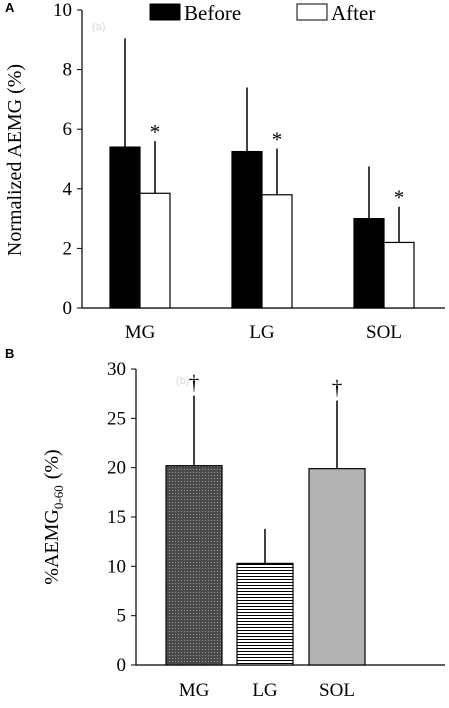 The width and height of the screenshot is (449, 708). I want to click on legend-label-before: Before, so click(212, 13).